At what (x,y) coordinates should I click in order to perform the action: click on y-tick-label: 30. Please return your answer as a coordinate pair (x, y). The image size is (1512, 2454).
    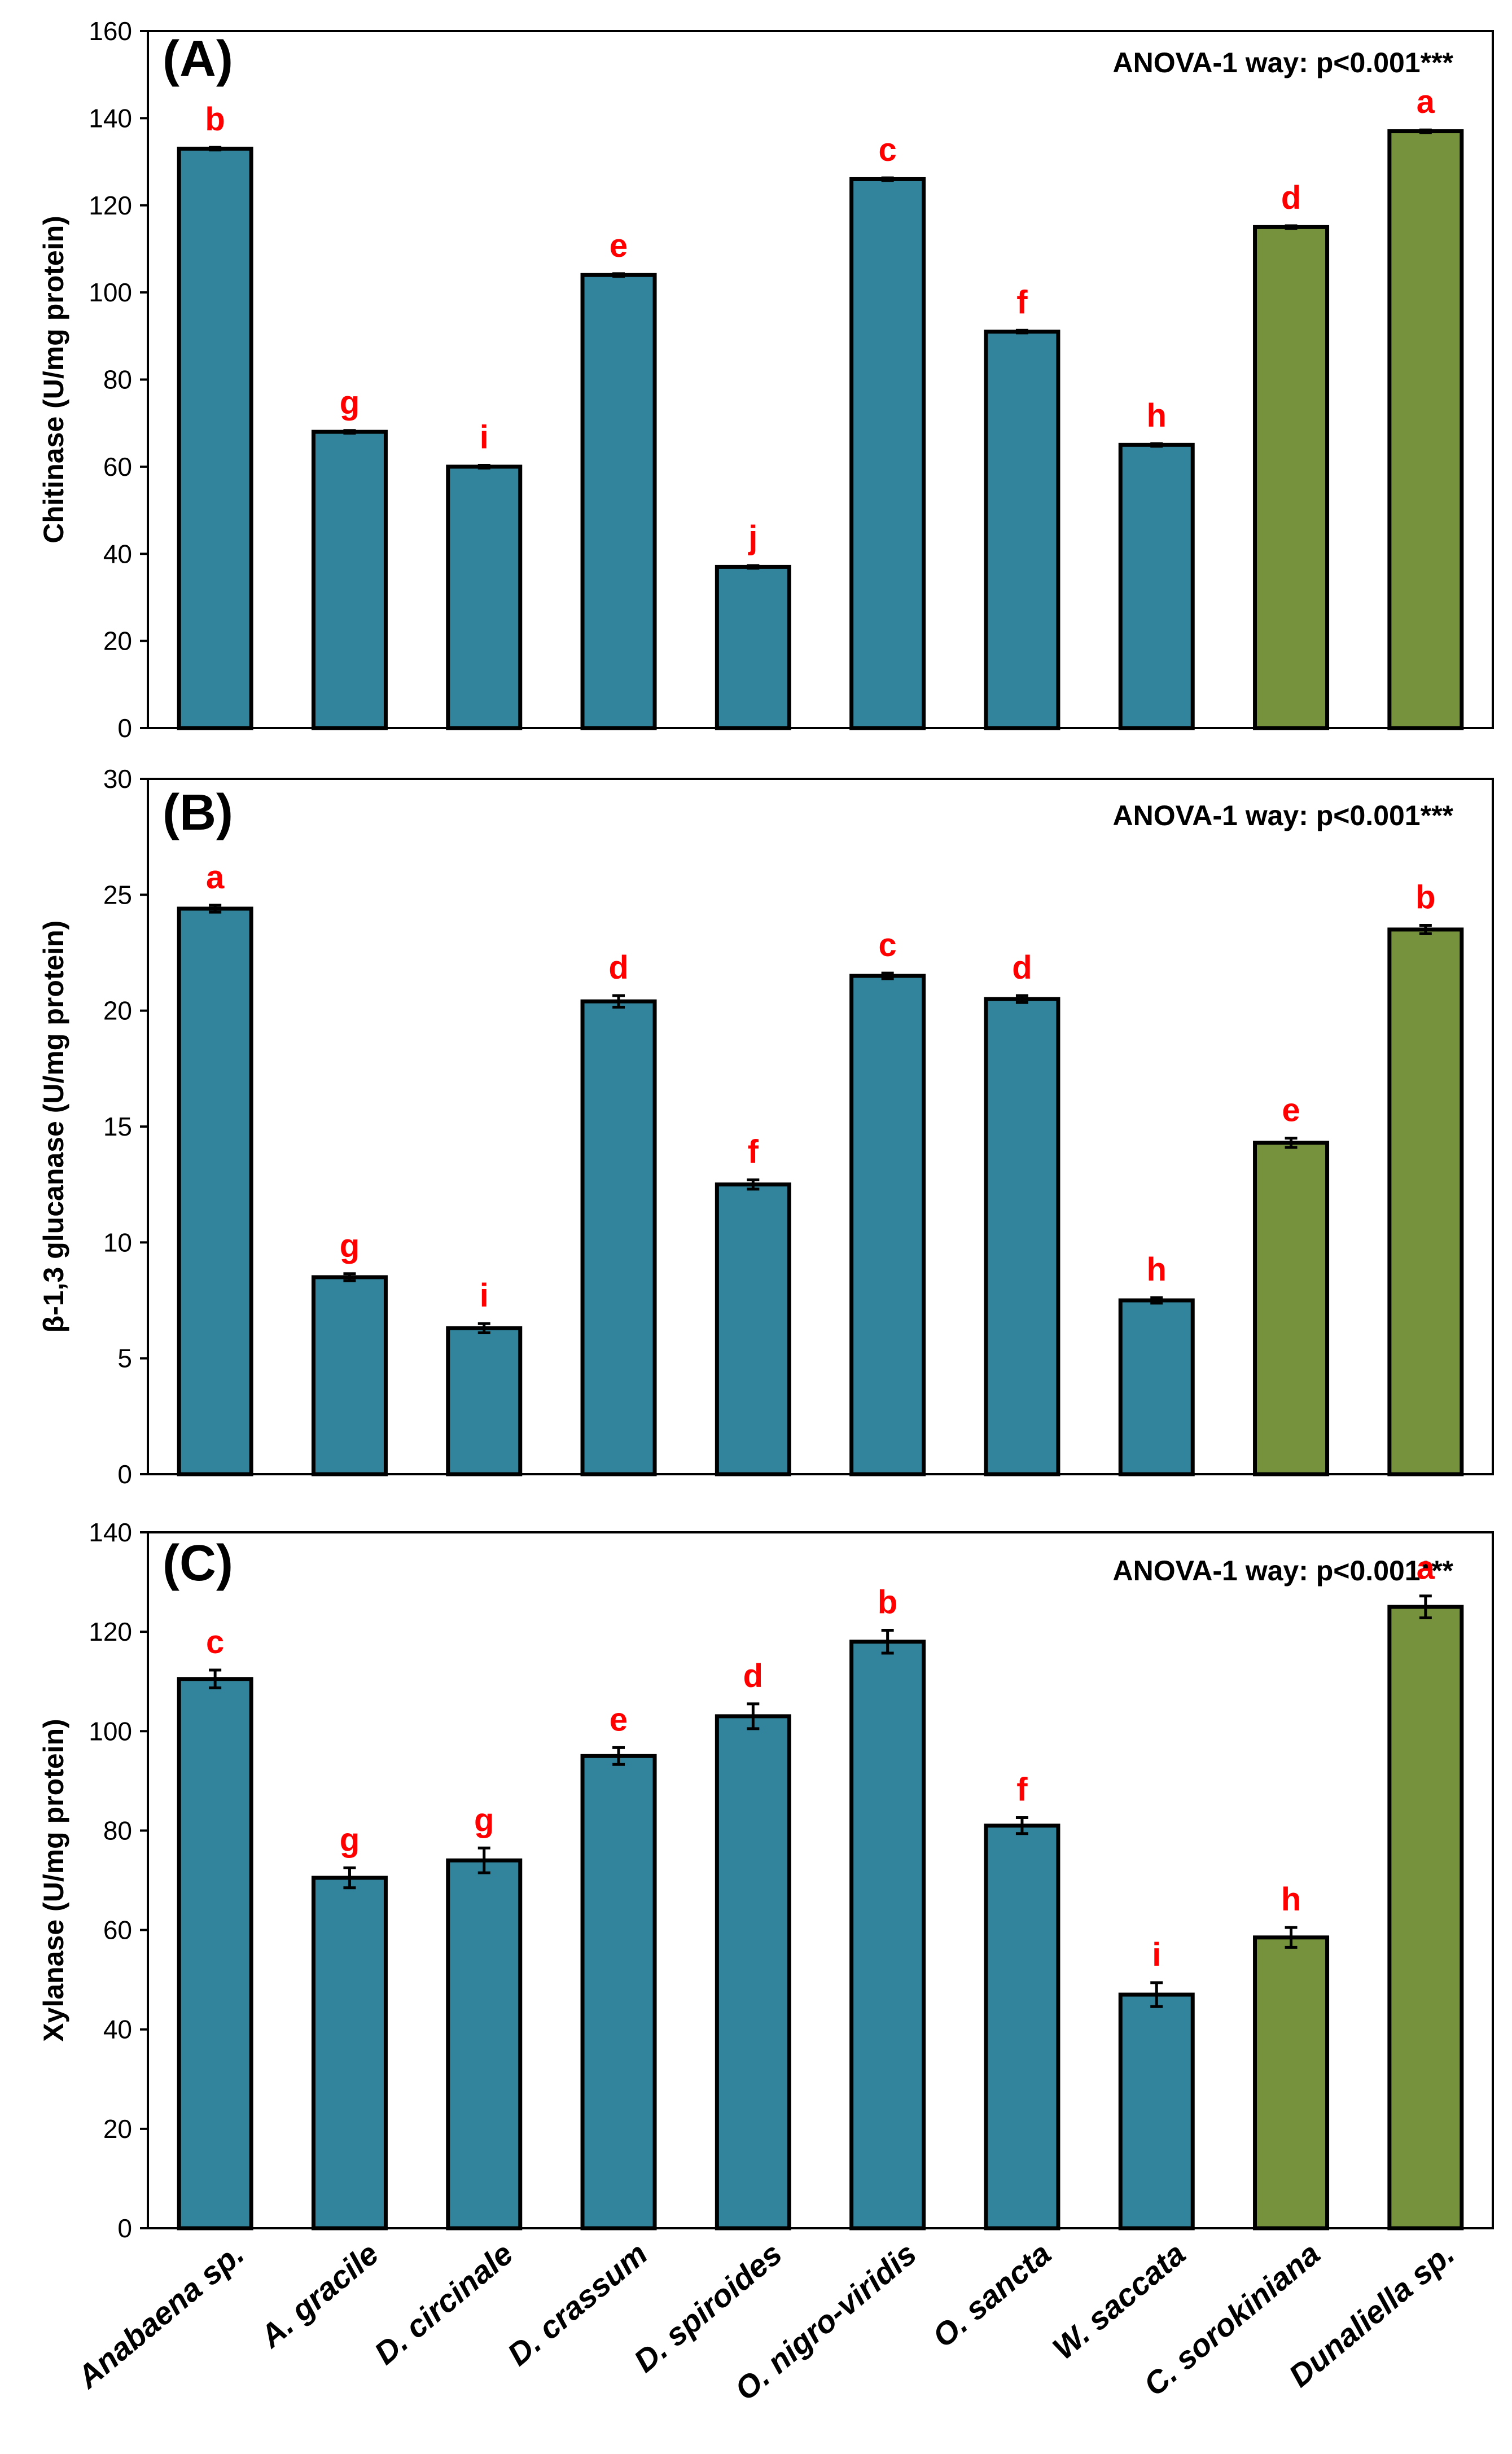
    Looking at the image, I should click on (117, 779).